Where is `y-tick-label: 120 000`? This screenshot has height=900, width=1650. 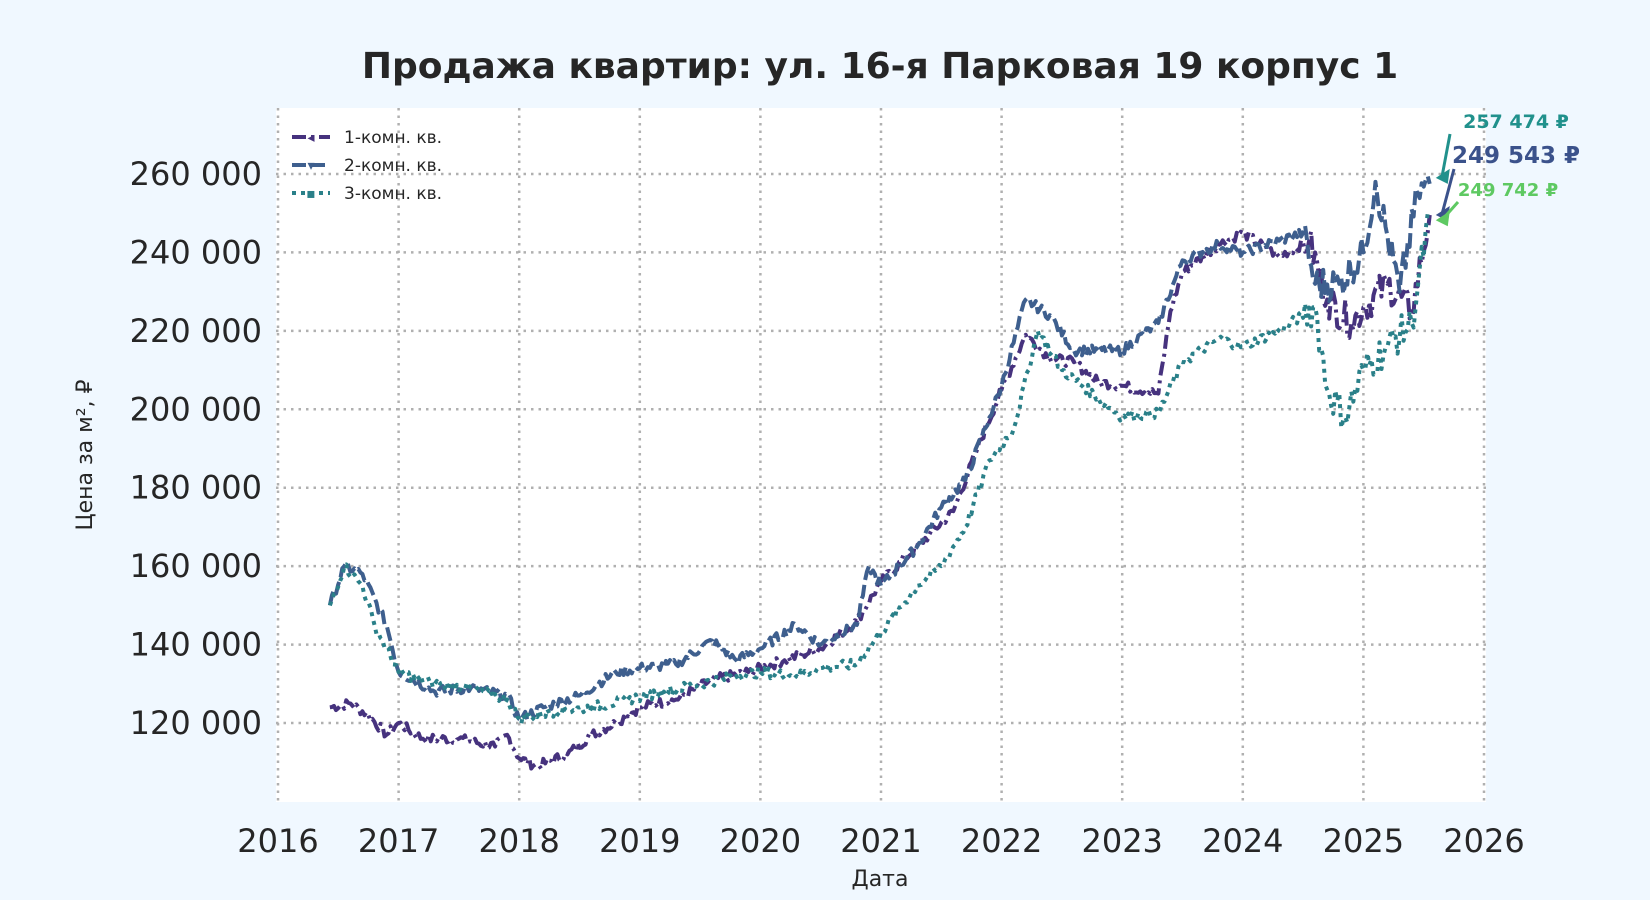 y-tick-label: 120 000 is located at coordinates (196, 723).